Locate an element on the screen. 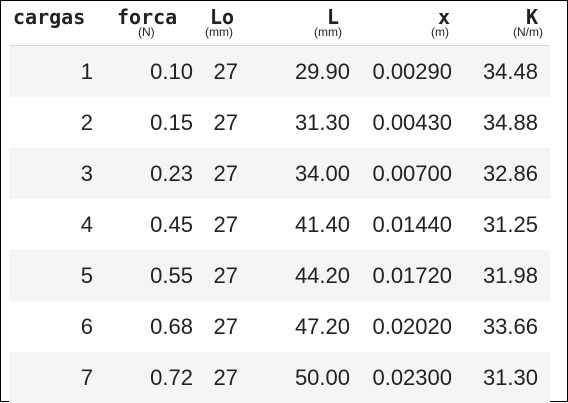 This screenshot has height=403, width=568. table-row: 4 0.45 27 41.40 0.01440 31.25 is located at coordinates (279, 224).